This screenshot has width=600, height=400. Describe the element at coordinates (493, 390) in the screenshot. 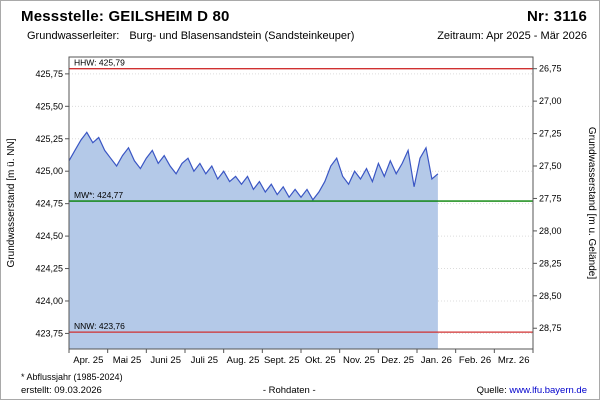

I see `source-label: Quelle:` at that location.